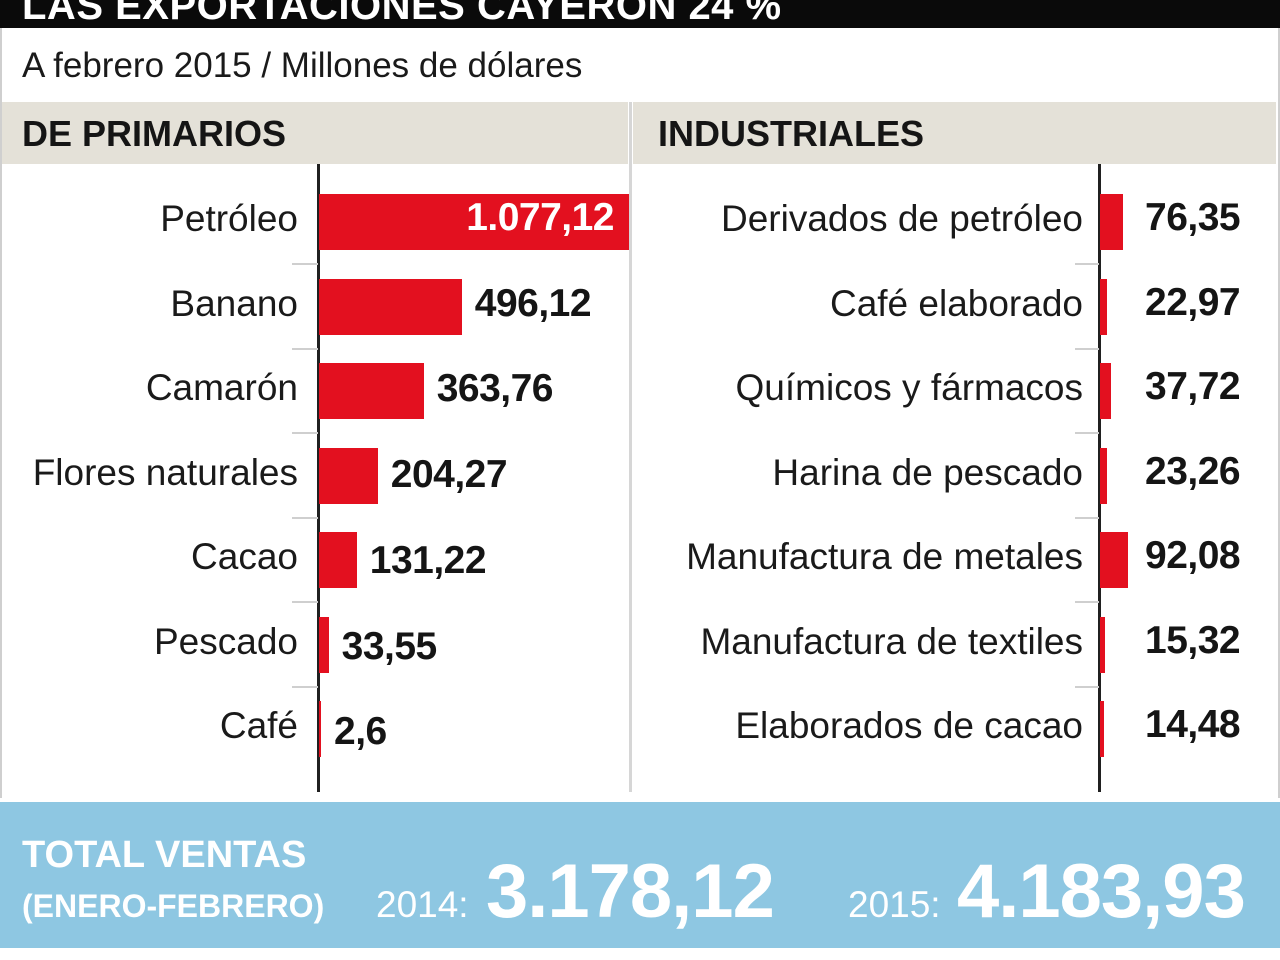 The height and width of the screenshot is (960, 1280). What do you see at coordinates (927, 472) in the screenshot?
I see `industriales-category-label: Harina de pescado` at bounding box center [927, 472].